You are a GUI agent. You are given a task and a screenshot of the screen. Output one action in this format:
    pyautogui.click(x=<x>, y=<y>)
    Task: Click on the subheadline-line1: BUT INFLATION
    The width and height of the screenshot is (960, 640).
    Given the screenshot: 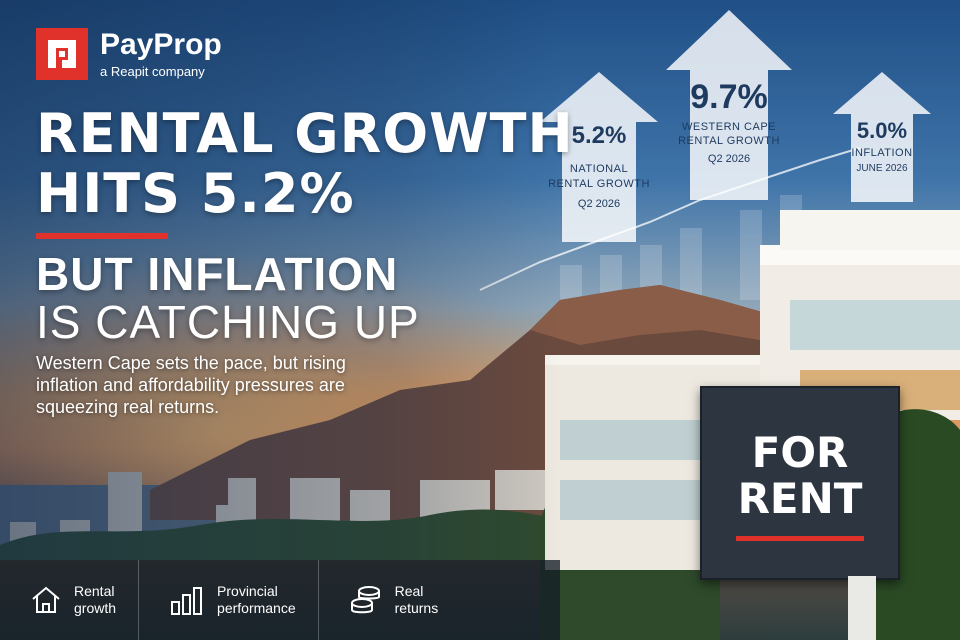 What is the action you would take?
    pyautogui.click(x=217, y=274)
    